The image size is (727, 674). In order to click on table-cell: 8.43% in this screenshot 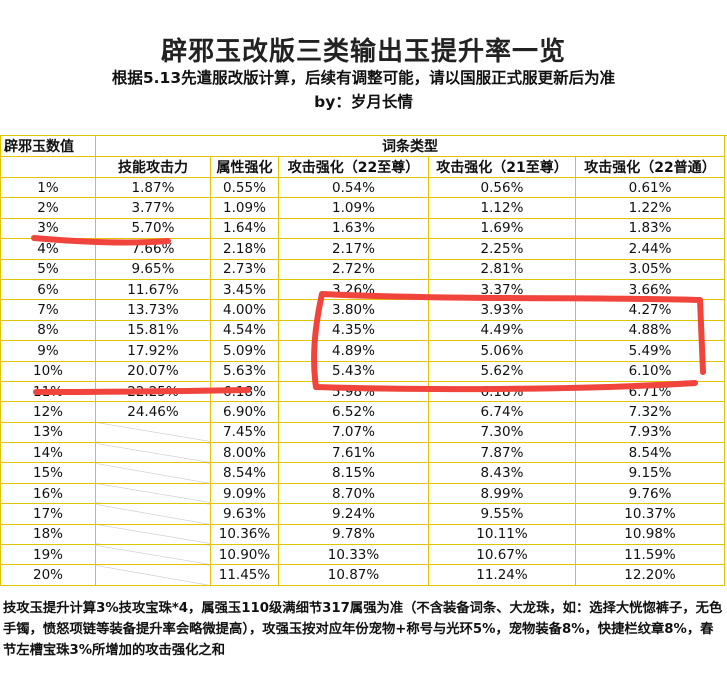, I will do `click(502, 473)`.